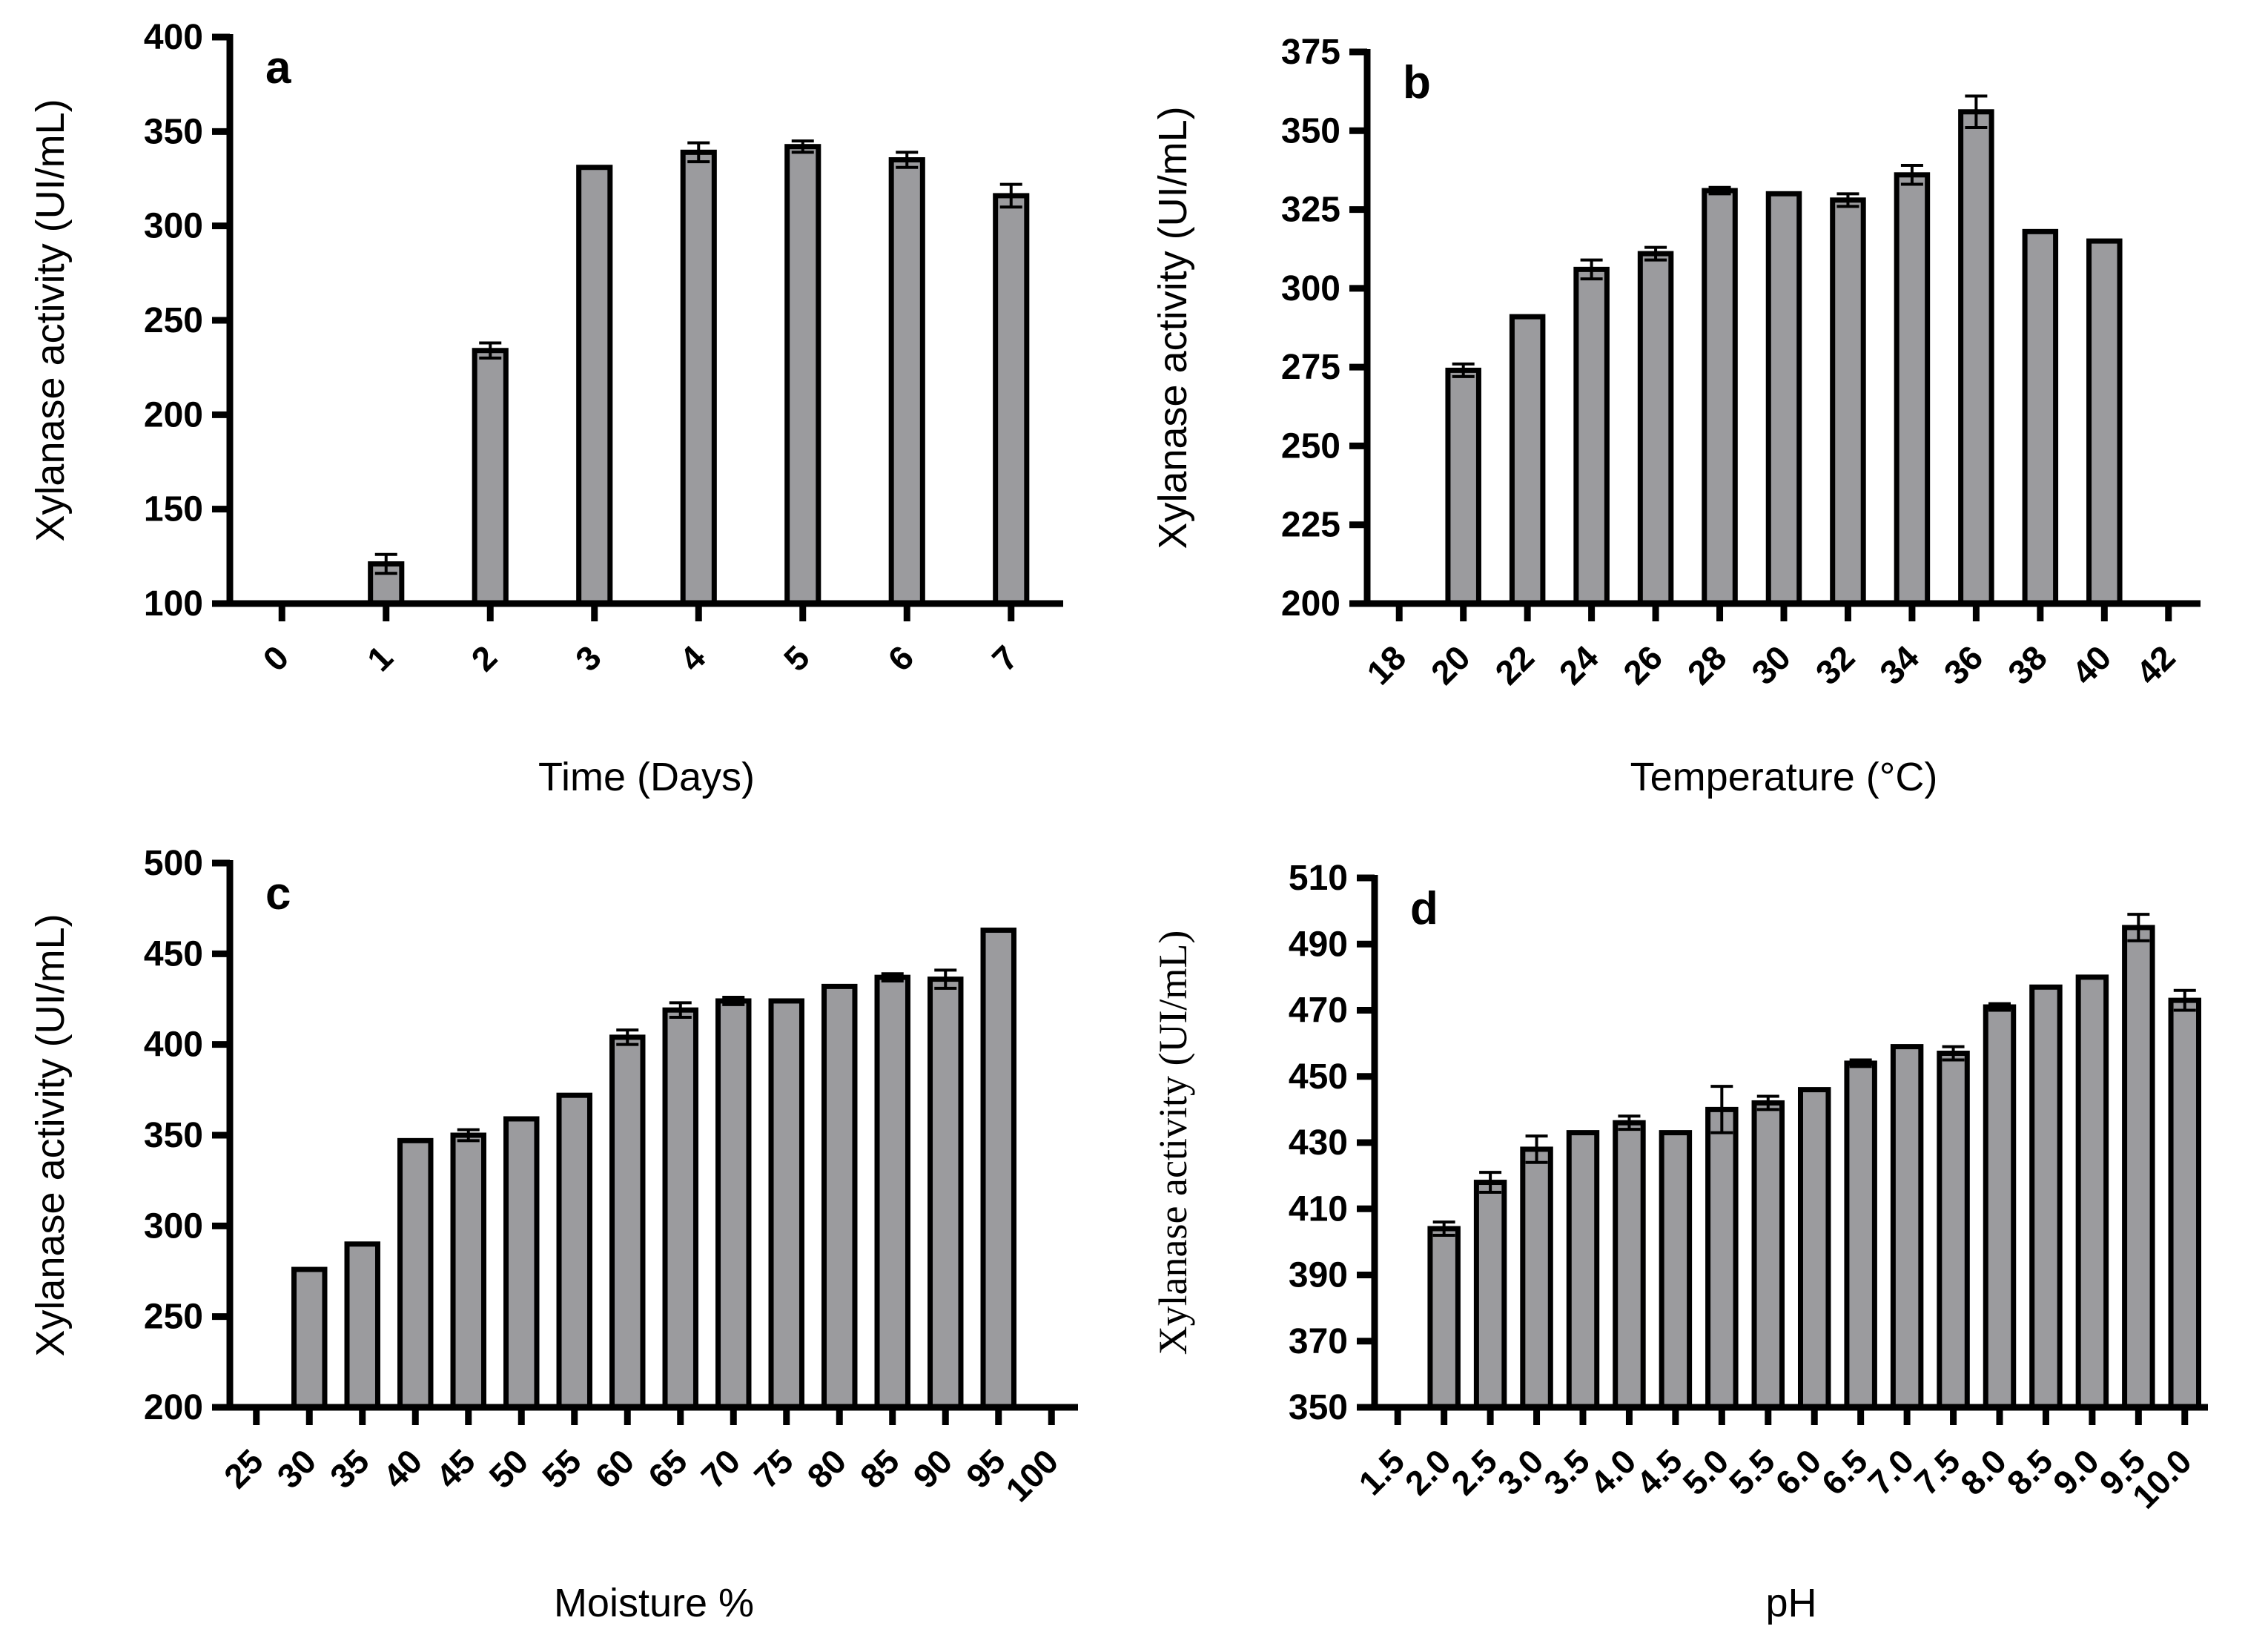 Image resolution: width=2245 pixels, height=1652 pixels. I want to click on x-tick-label: 30, so click(296, 1469).